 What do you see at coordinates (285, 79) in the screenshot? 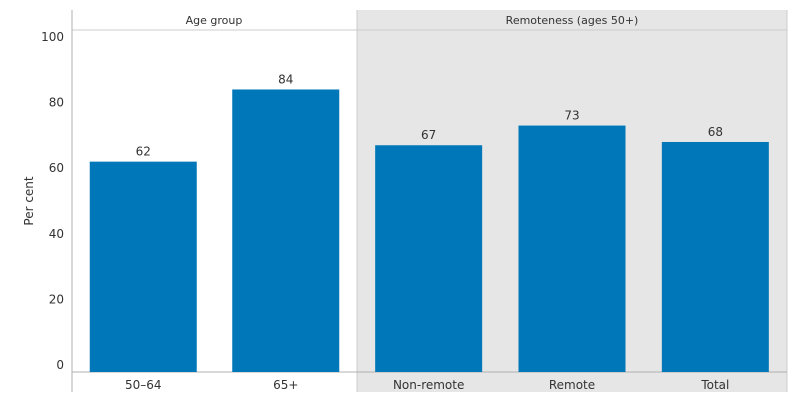
I see `bar-value-label: 84` at bounding box center [285, 79].